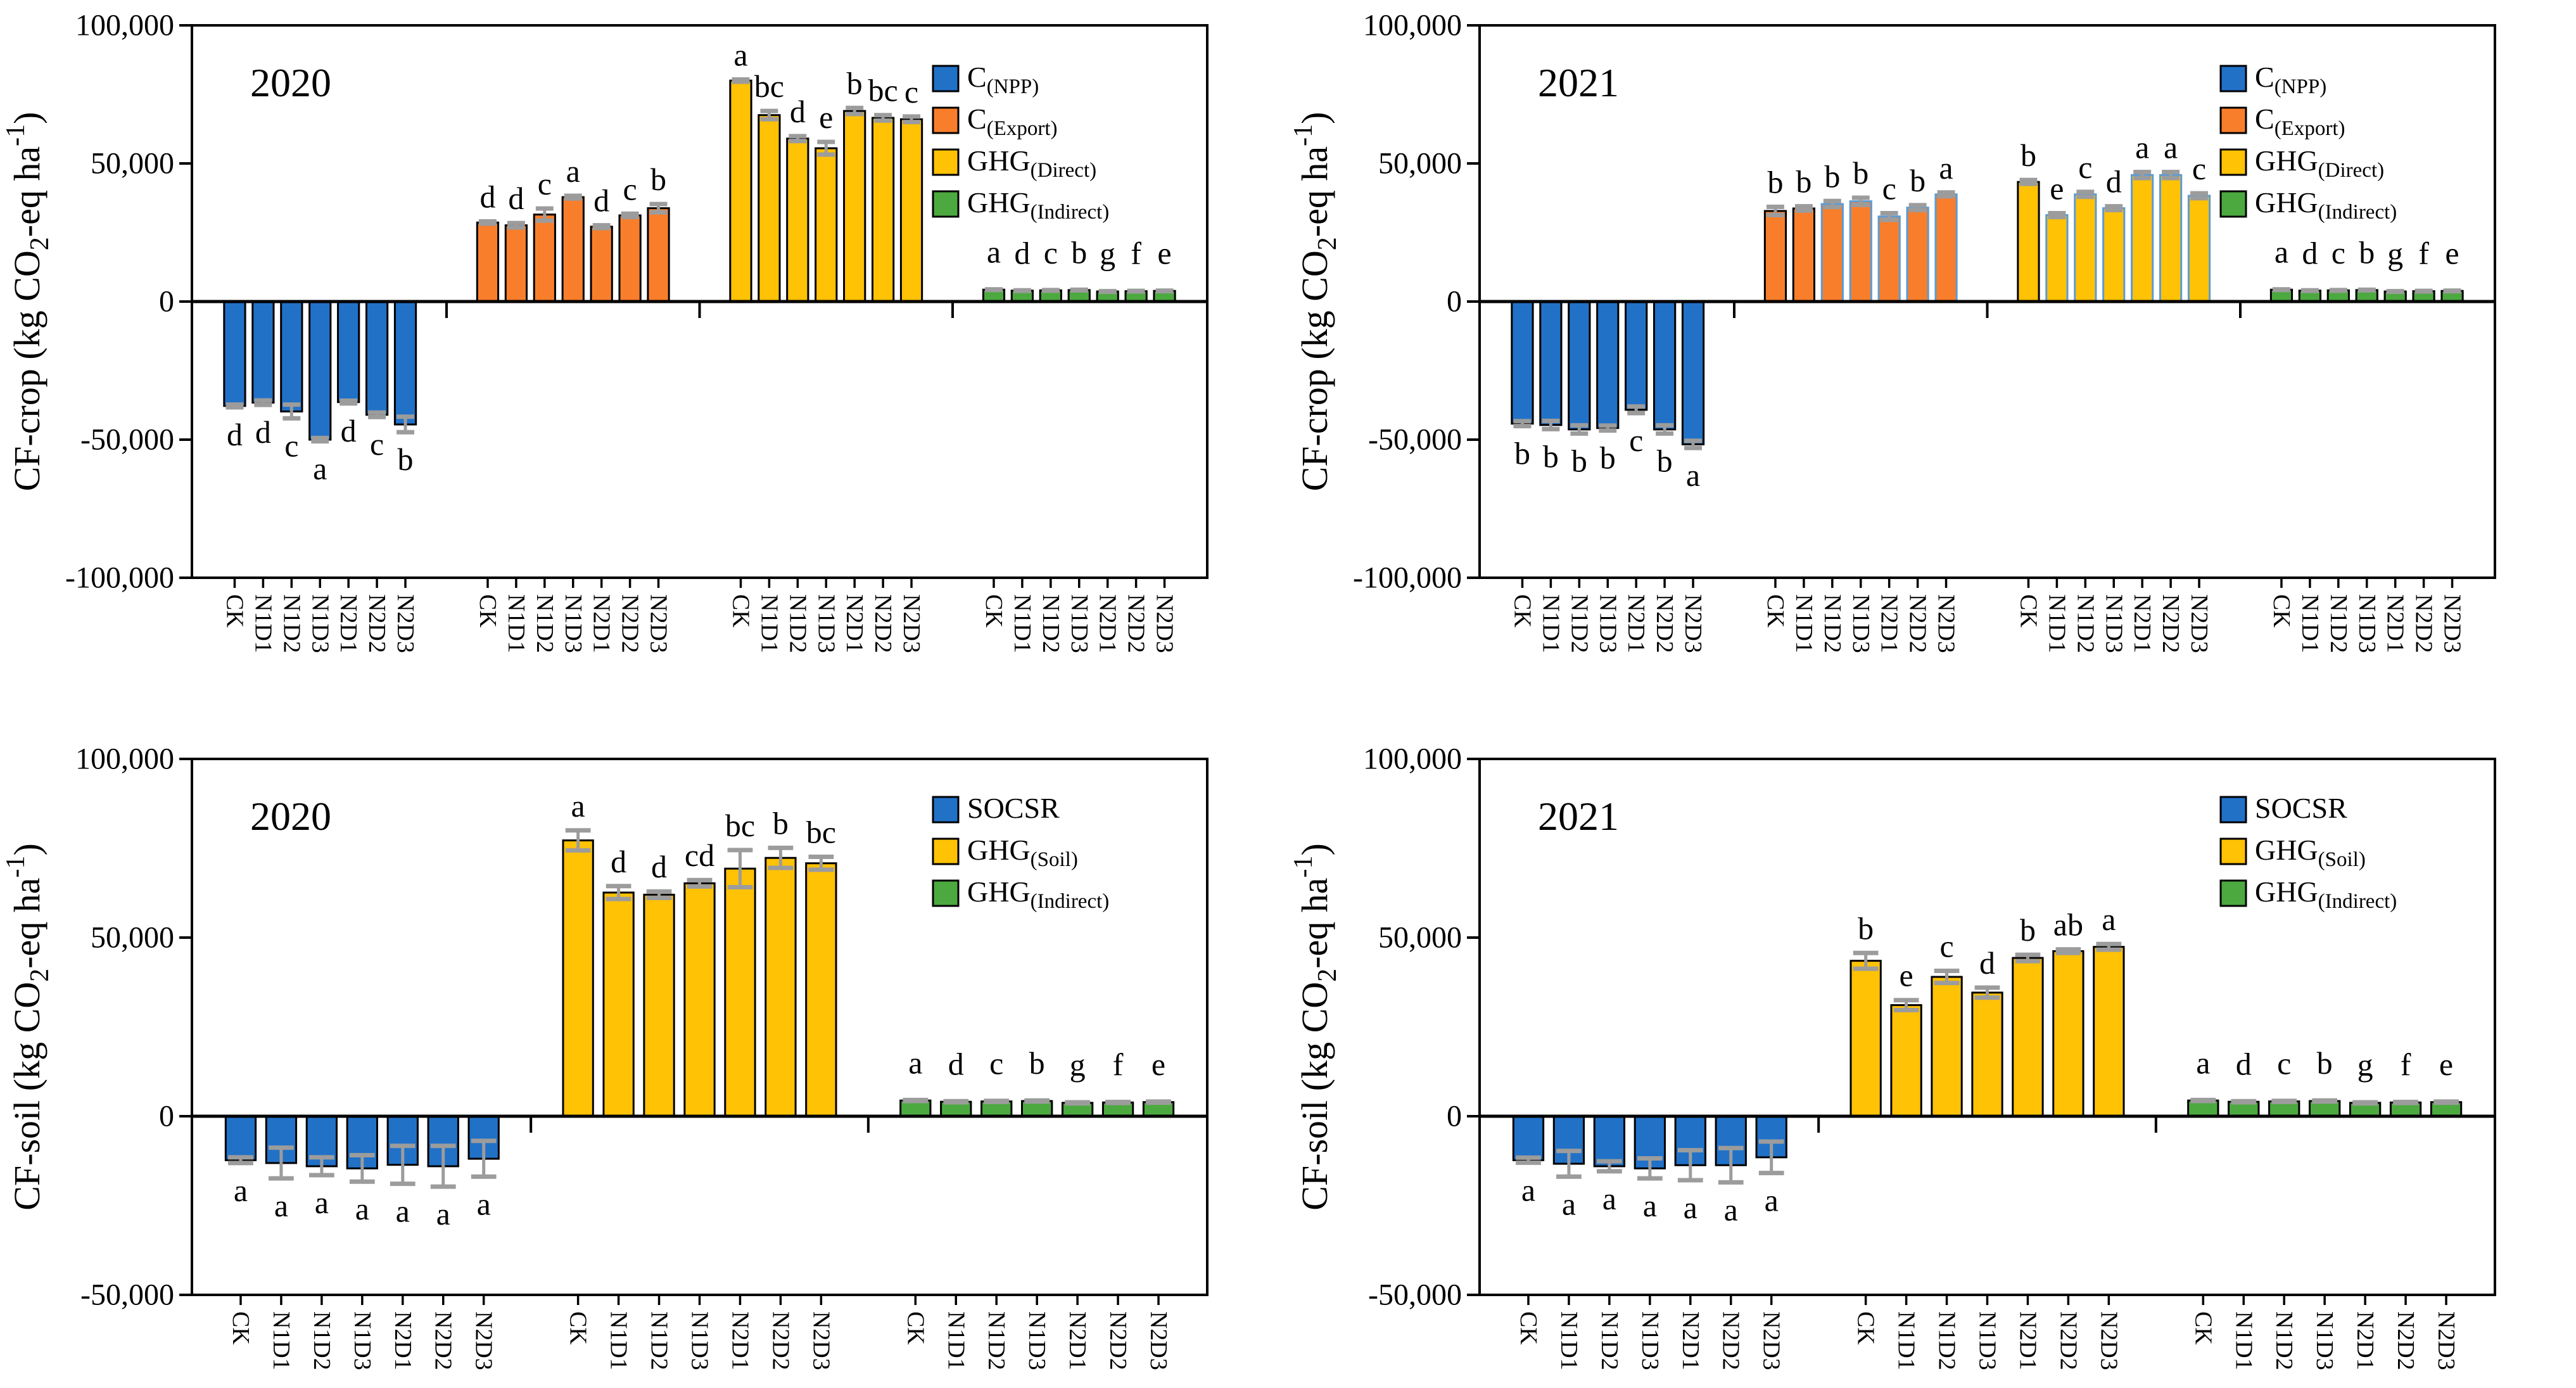 The width and height of the screenshot is (2576, 1388). Describe the element at coordinates (405, 363) in the screenshot. I see `bar-C(NPP)-N2D3` at that location.